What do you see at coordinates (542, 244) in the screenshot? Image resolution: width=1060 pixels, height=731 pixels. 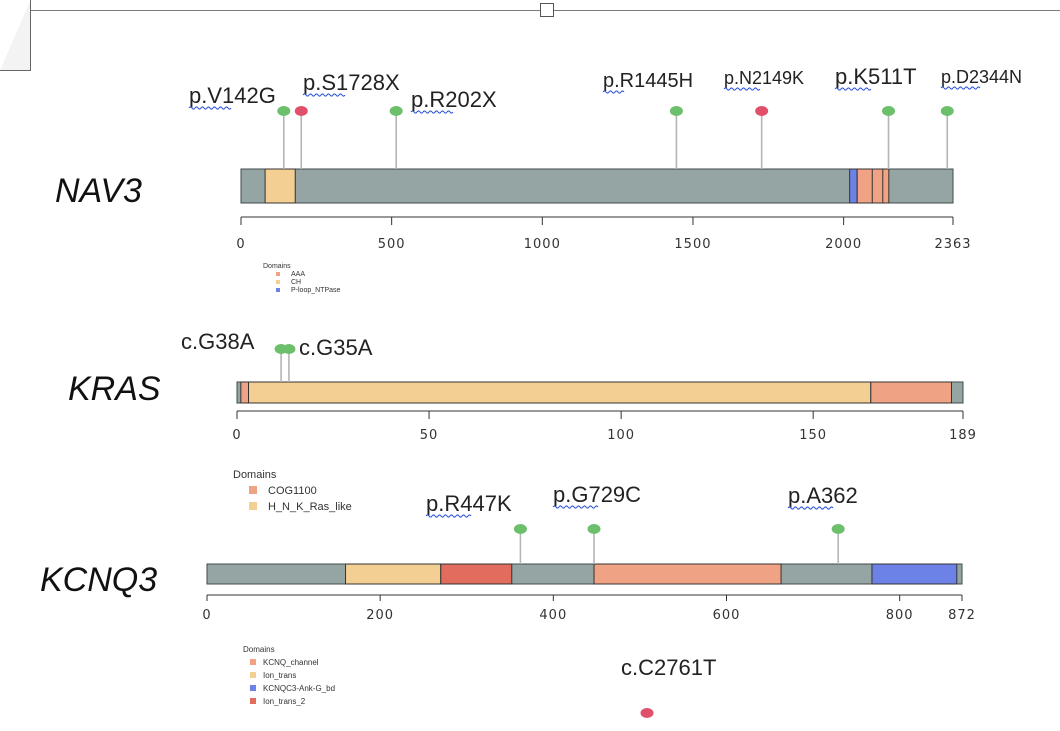 I see `nav3-tick-label: 1000` at bounding box center [542, 244].